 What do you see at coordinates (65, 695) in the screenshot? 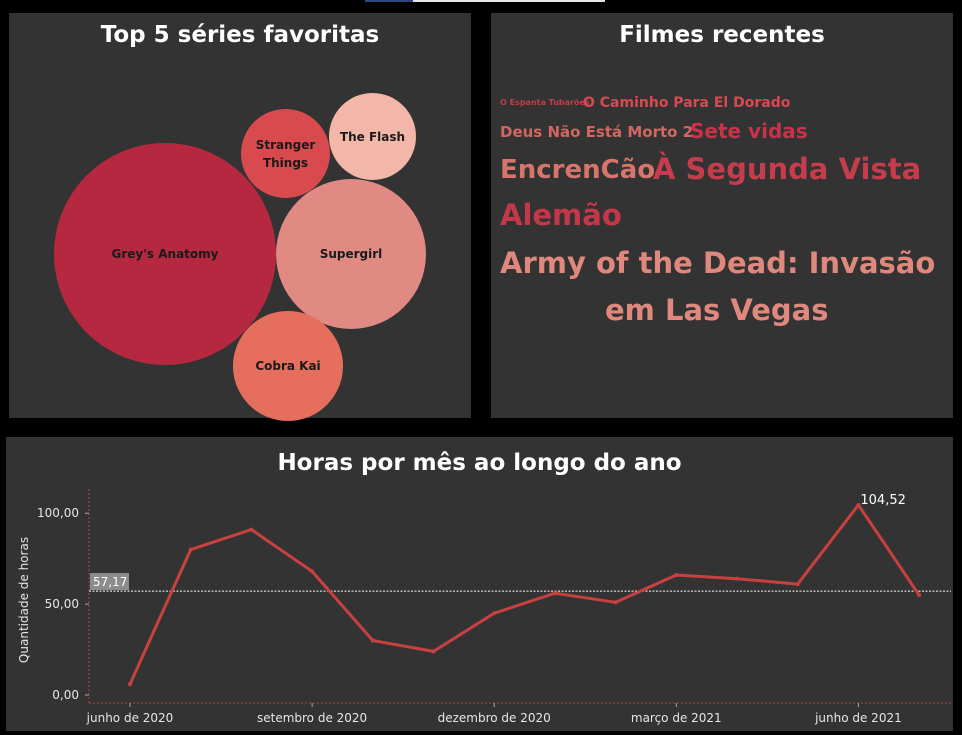
I see `y-tick-label: 0,00` at bounding box center [65, 695].